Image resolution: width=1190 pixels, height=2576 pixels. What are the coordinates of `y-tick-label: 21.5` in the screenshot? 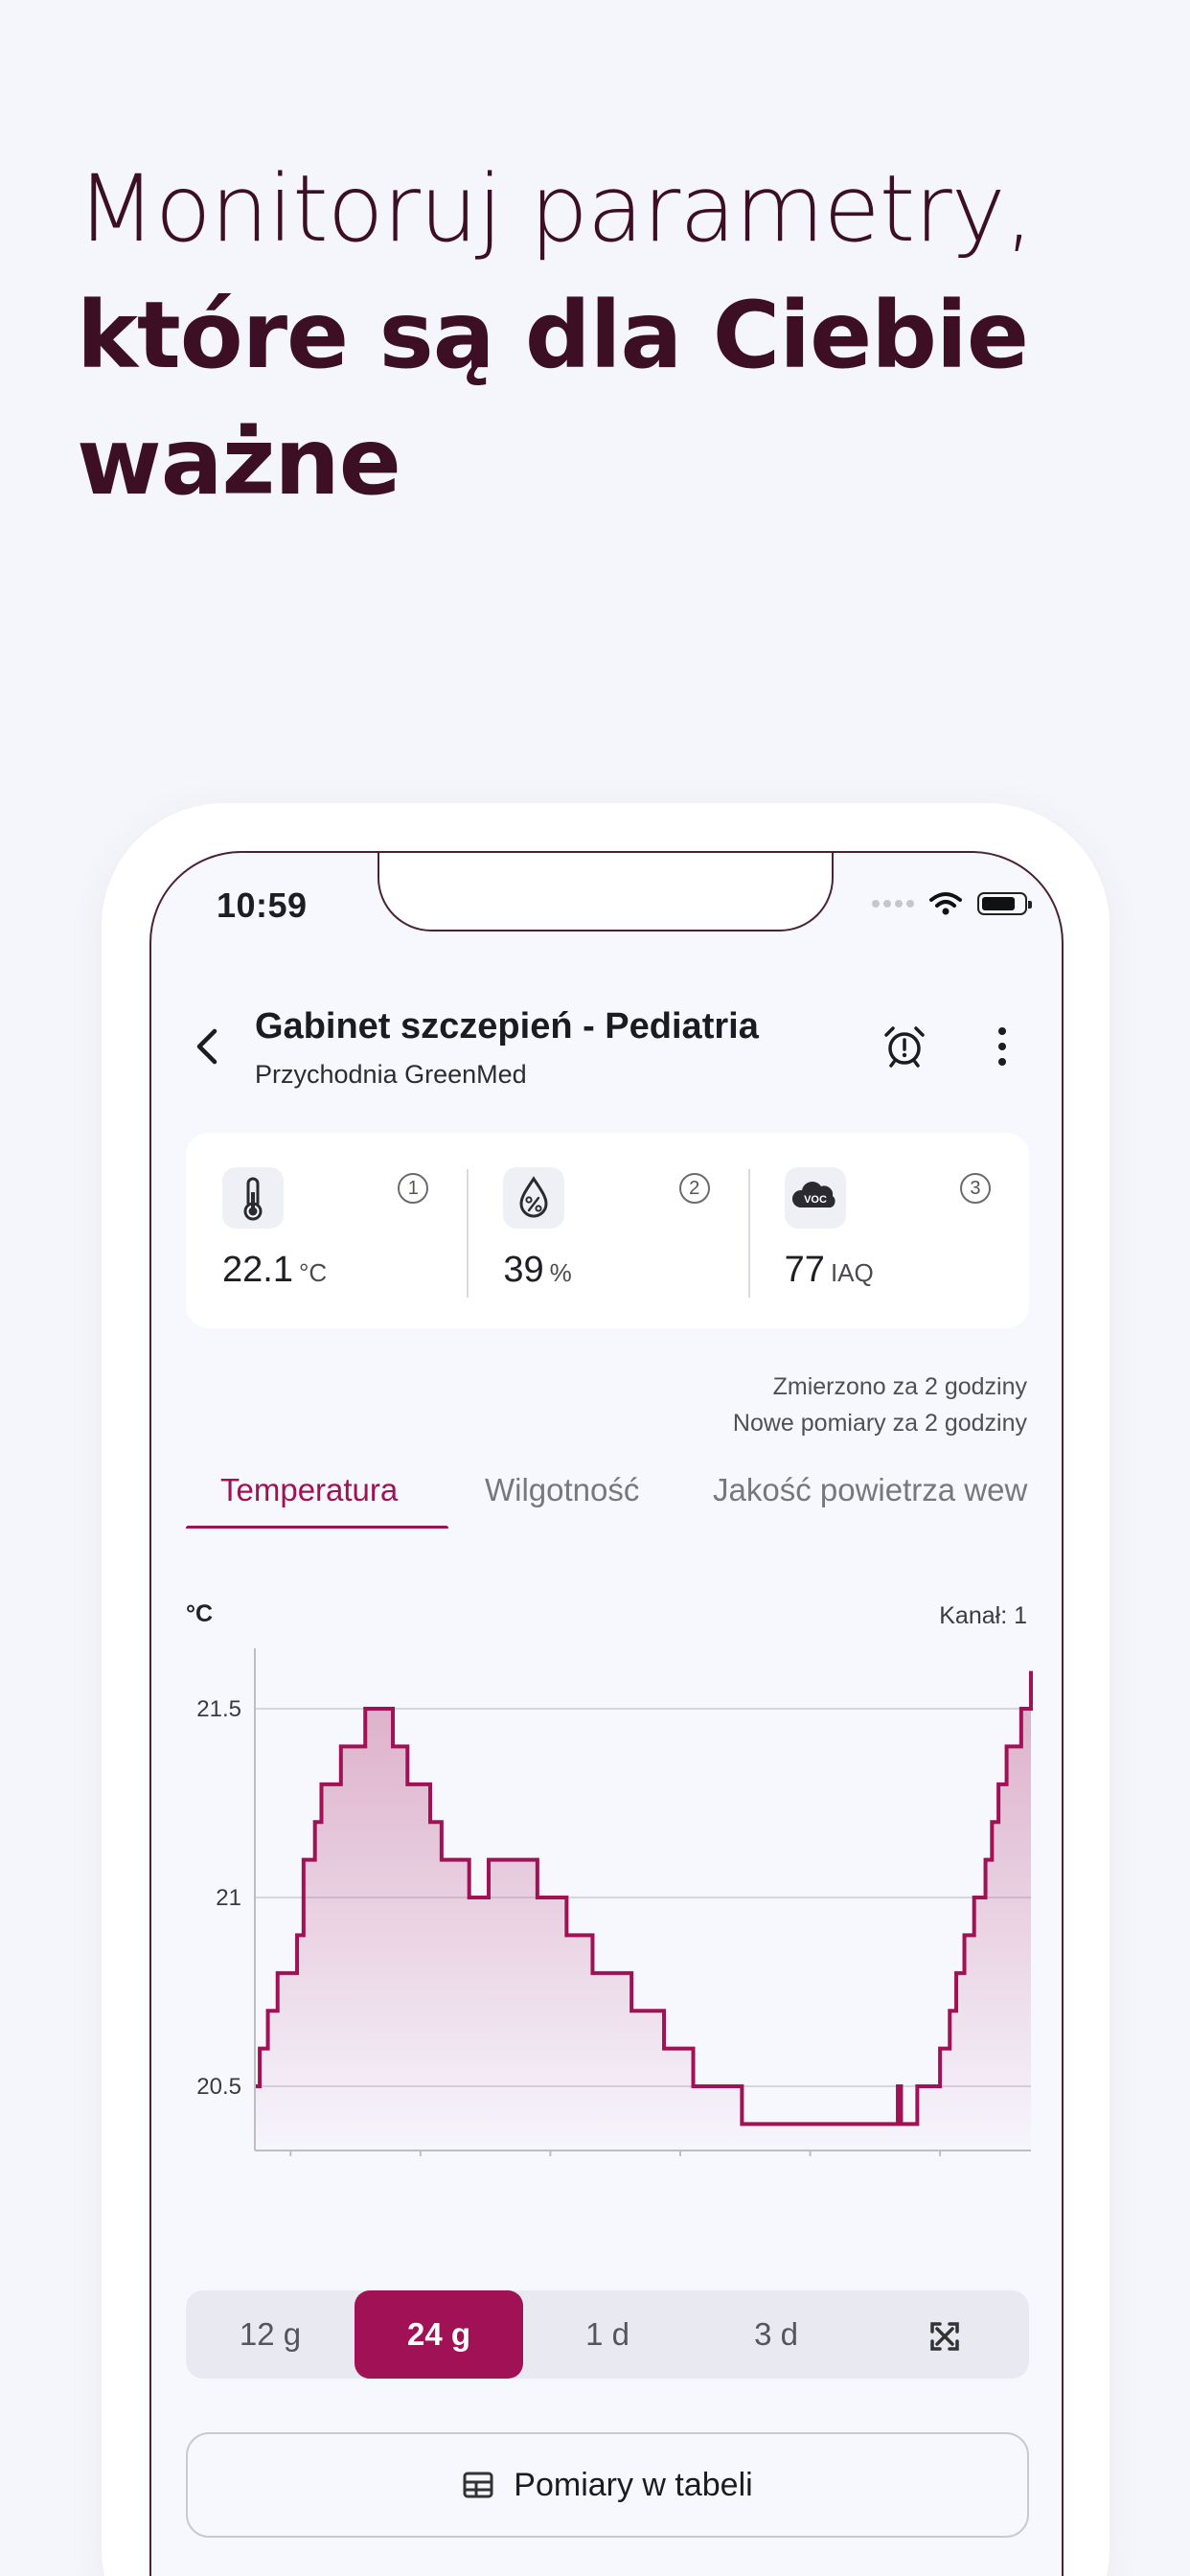 It's located at (218, 1709).